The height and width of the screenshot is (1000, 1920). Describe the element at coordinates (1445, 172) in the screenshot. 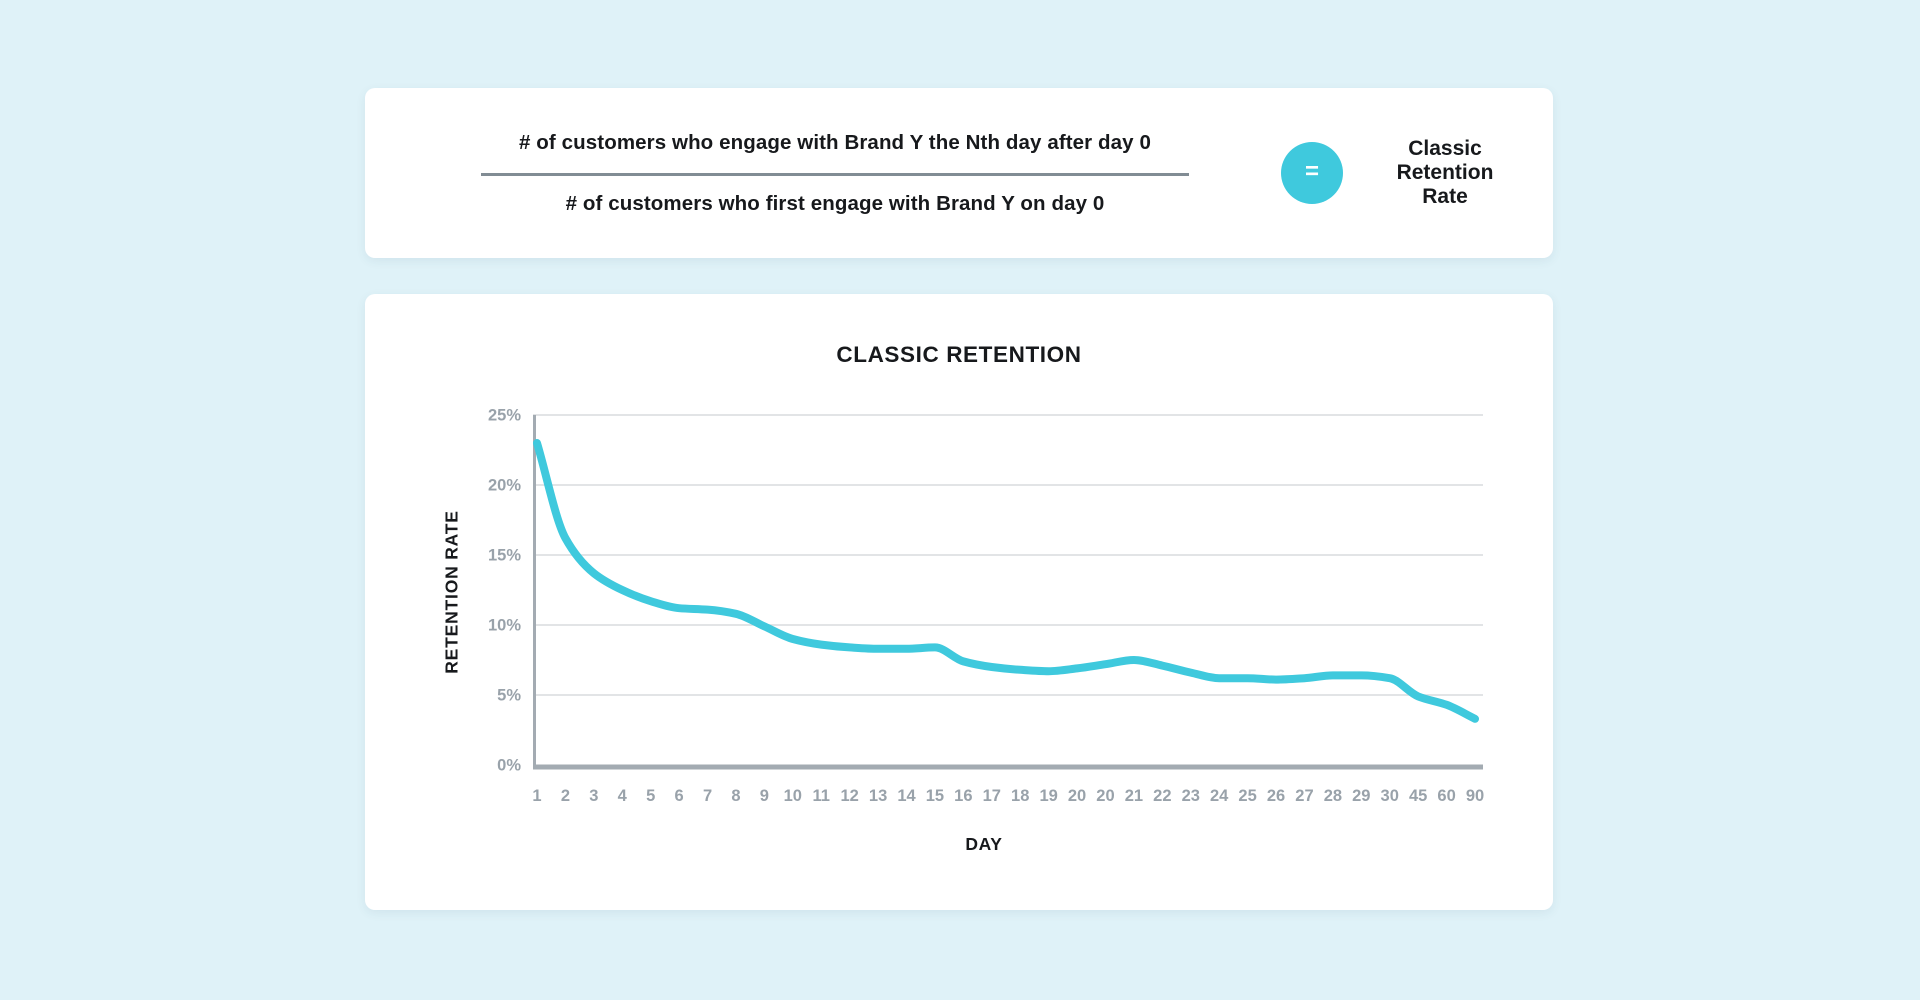

I see `formula-result-label: Classic Retention Rate` at that location.